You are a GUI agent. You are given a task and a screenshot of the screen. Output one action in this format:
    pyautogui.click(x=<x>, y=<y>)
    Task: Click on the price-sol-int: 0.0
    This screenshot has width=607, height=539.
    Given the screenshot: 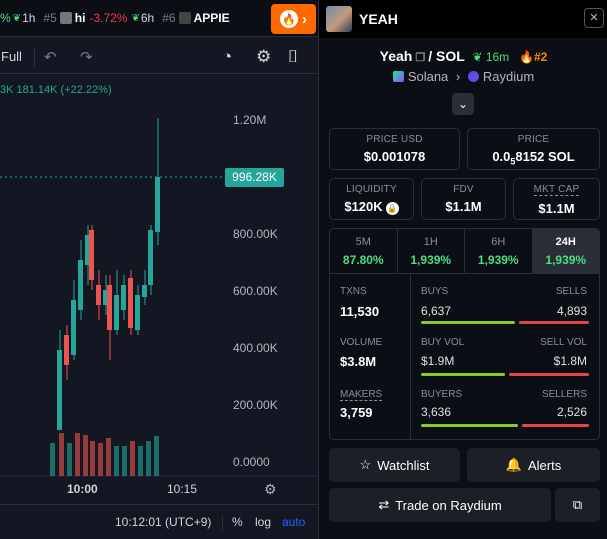 What is the action you would take?
    pyautogui.click(x=501, y=156)
    